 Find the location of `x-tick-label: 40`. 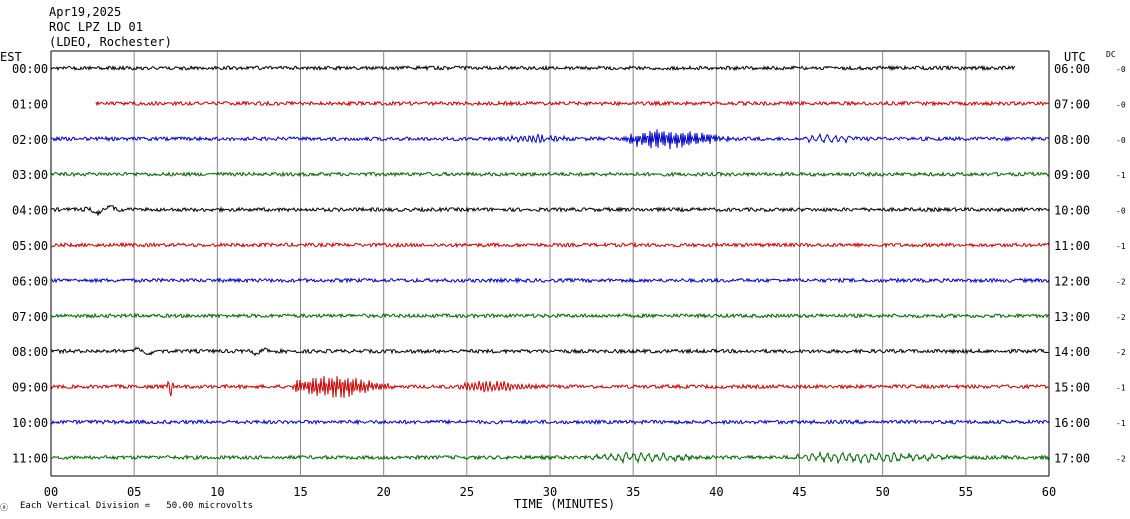

x-tick-label: 40 is located at coordinates (716, 492).